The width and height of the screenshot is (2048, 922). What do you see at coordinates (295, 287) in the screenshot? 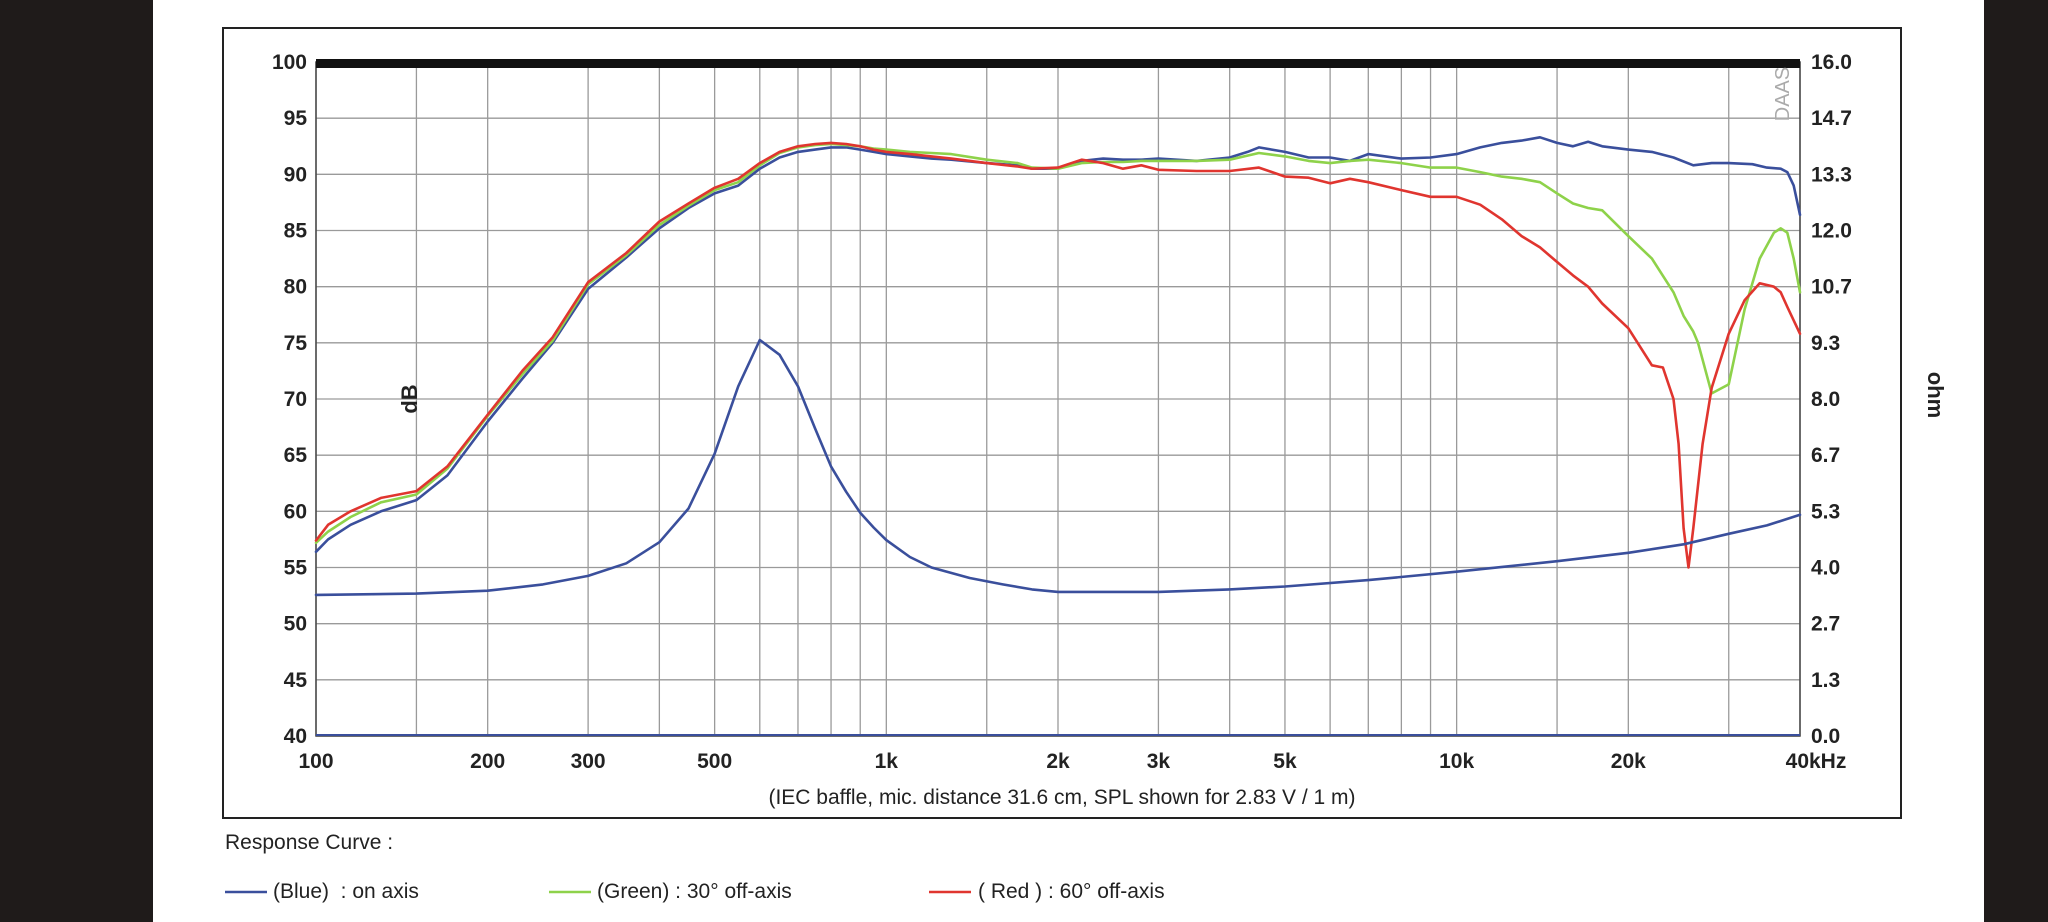
I see `y-tick-left-4: 80` at bounding box center [295, 287].